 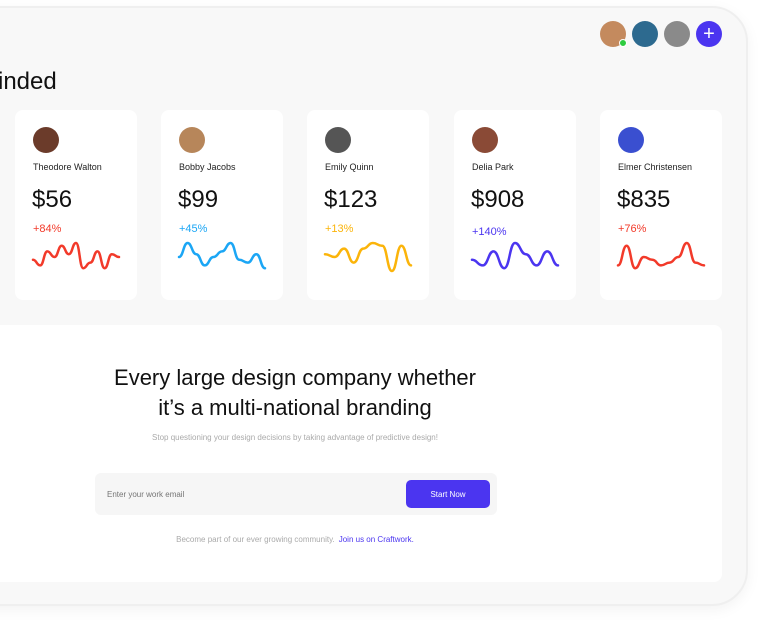 What do you see at coordinates (222, 205) in the screenshot?
I see `user-card: Bobby Jacobs $99 +45%` at bounding box center [222, 205].